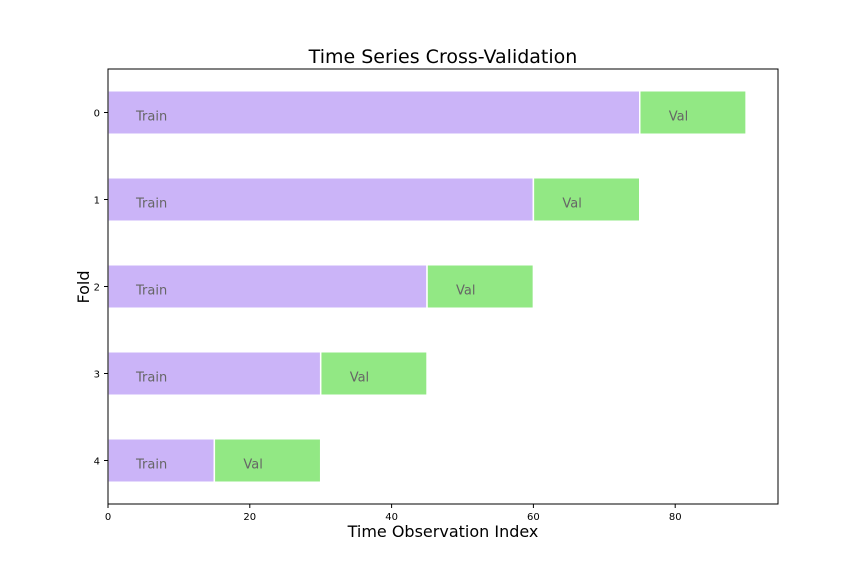 The width and height of the screenshot is (864, 576). I want to click on train-label-fold-4: Train, so click(151, 465).